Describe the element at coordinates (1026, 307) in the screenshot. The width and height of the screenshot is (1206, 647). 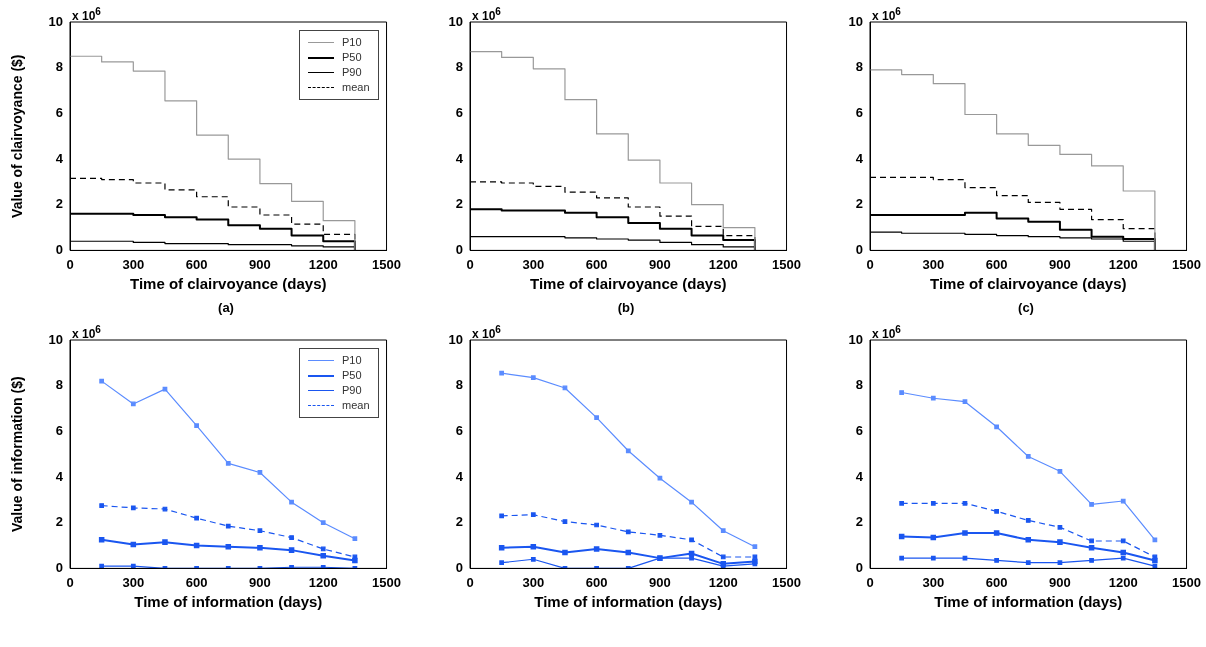
I see `text: (c)` at that location.